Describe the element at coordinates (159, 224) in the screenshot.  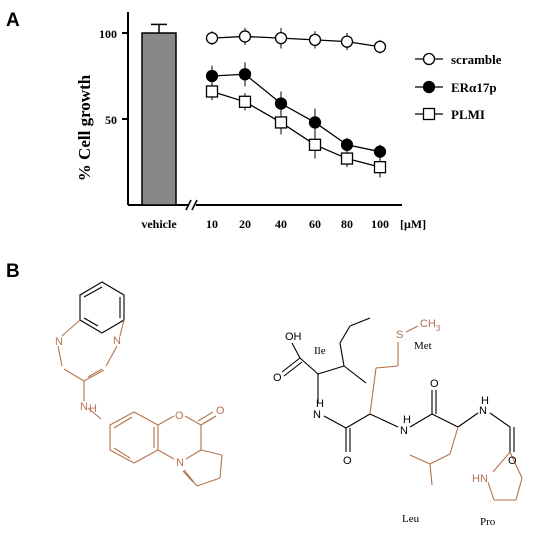
I see `x-tick-label-vehicle: vehicle` at that location.